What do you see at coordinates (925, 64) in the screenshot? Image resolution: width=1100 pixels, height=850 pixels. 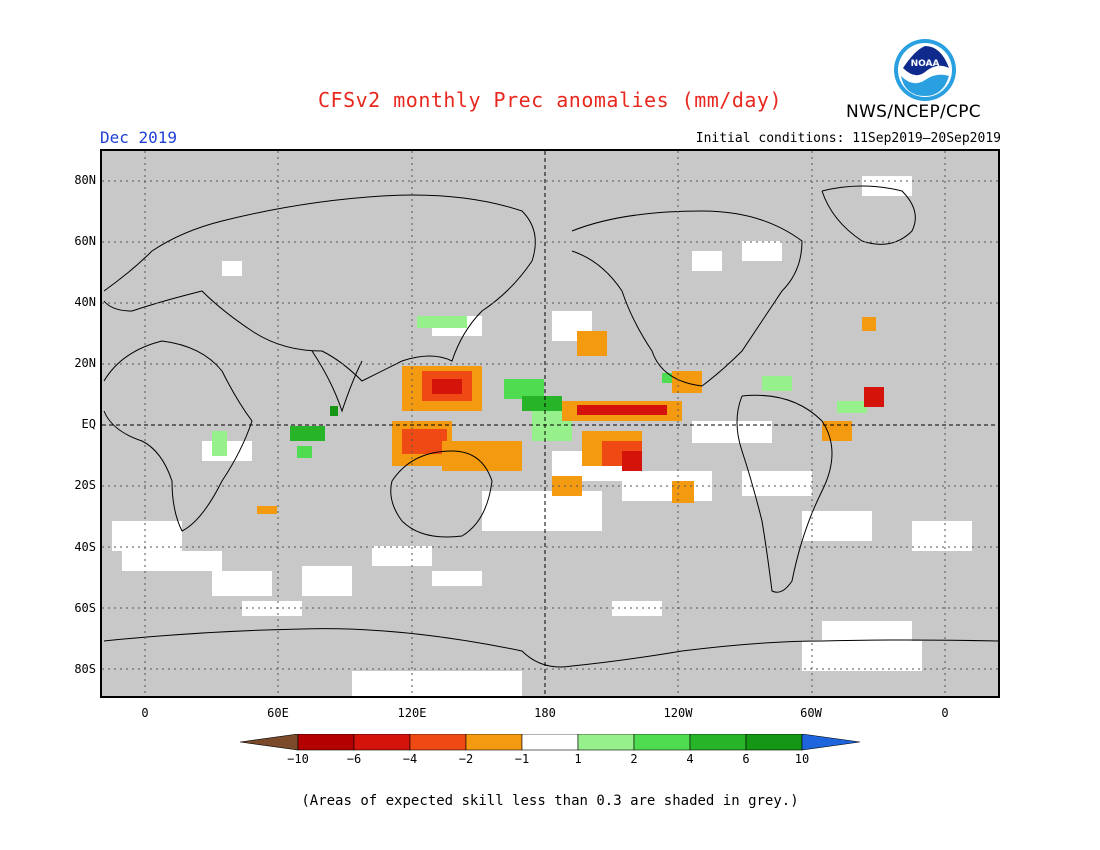 I see `svg-text: NOAA` at bounding box center [925, 64].